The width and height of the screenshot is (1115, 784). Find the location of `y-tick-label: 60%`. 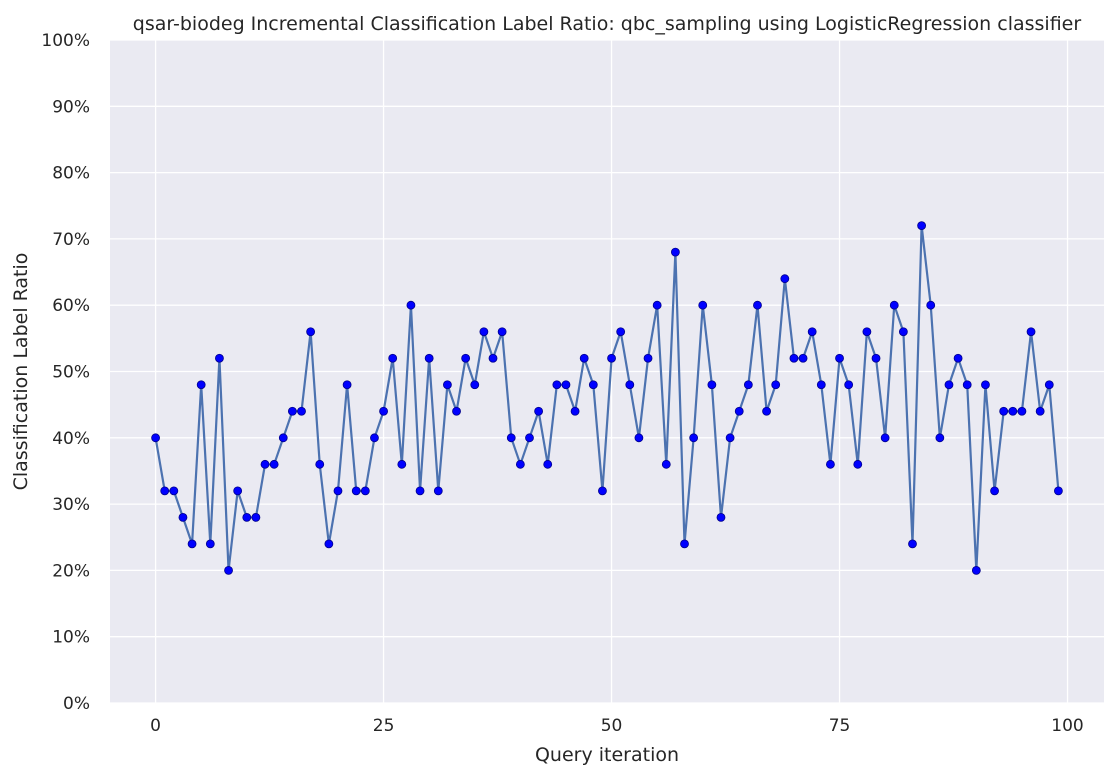

y-tick-label: 60% is located at coordinates (71, 306).